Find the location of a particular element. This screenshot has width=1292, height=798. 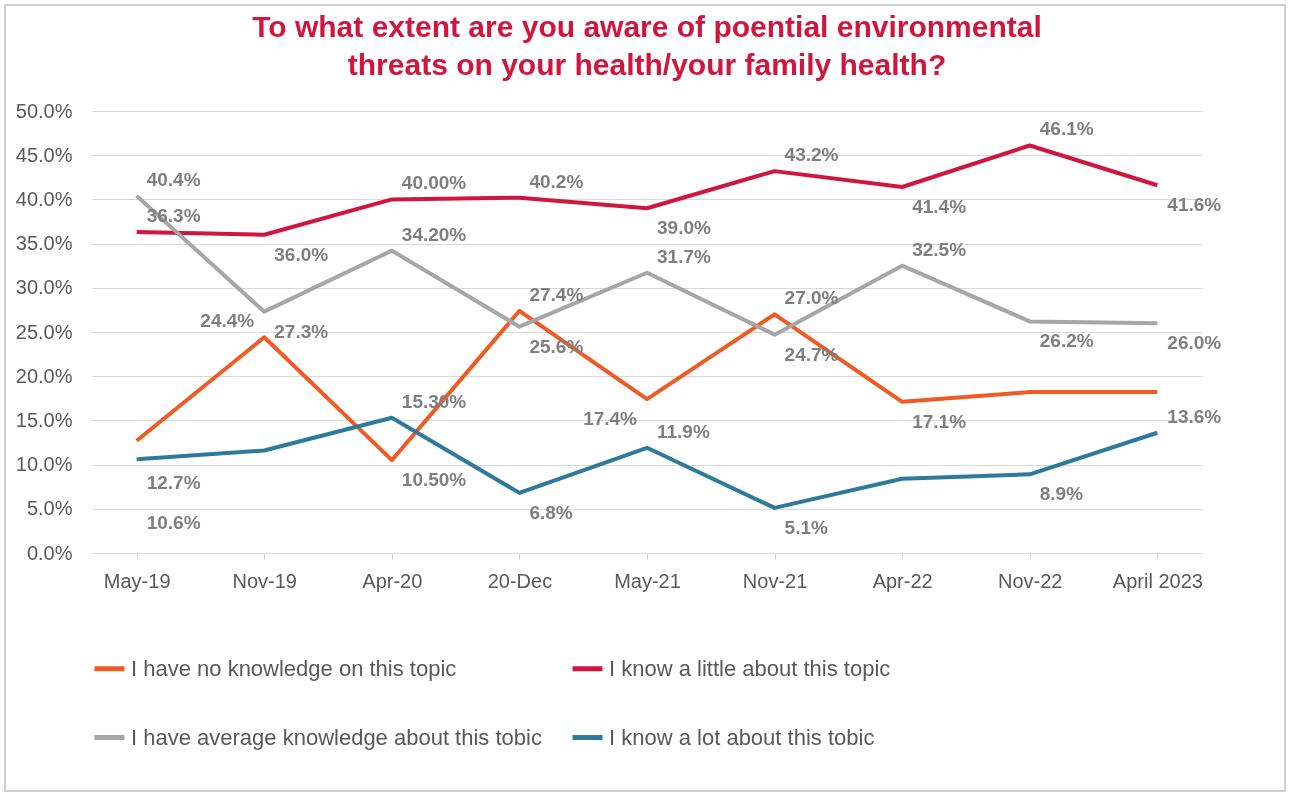

data-label: 12.7% is located at coordinates (173, 482).